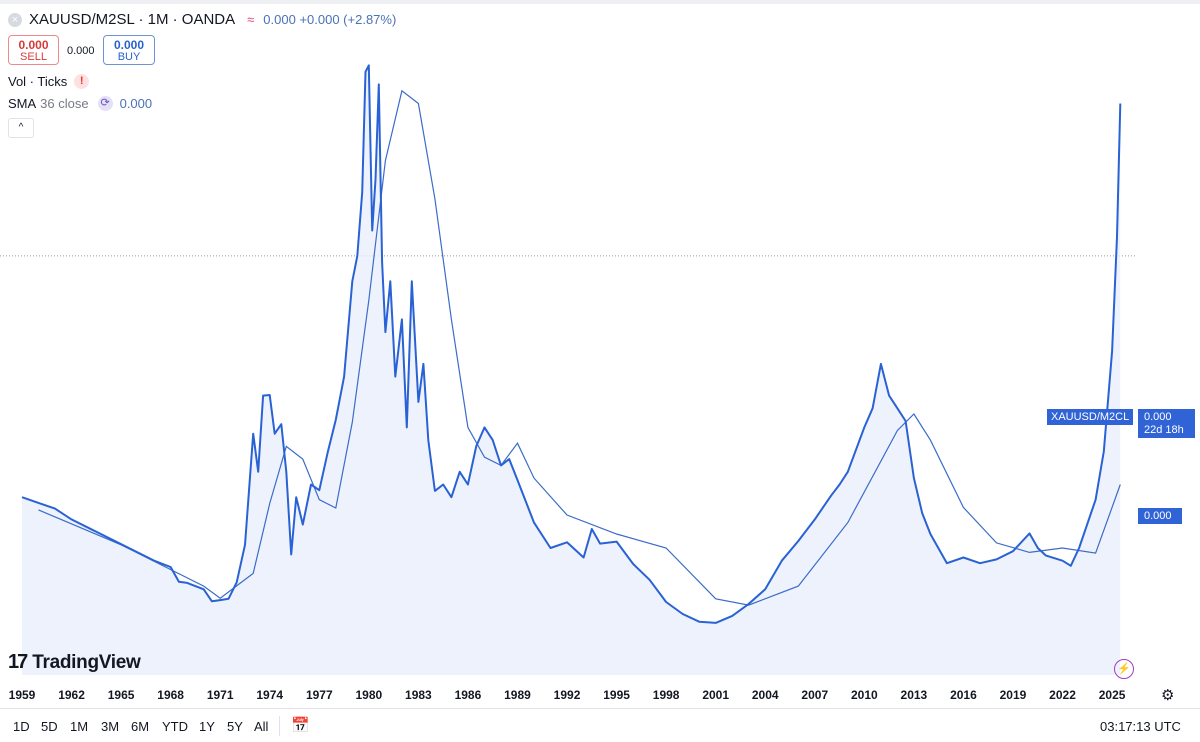 This screenshot has height=742, width=1200. What do you see at coordinates (79, 726) in the screenshot?
I see `range-button-1m: 1M` at bounding box center [79, 726].